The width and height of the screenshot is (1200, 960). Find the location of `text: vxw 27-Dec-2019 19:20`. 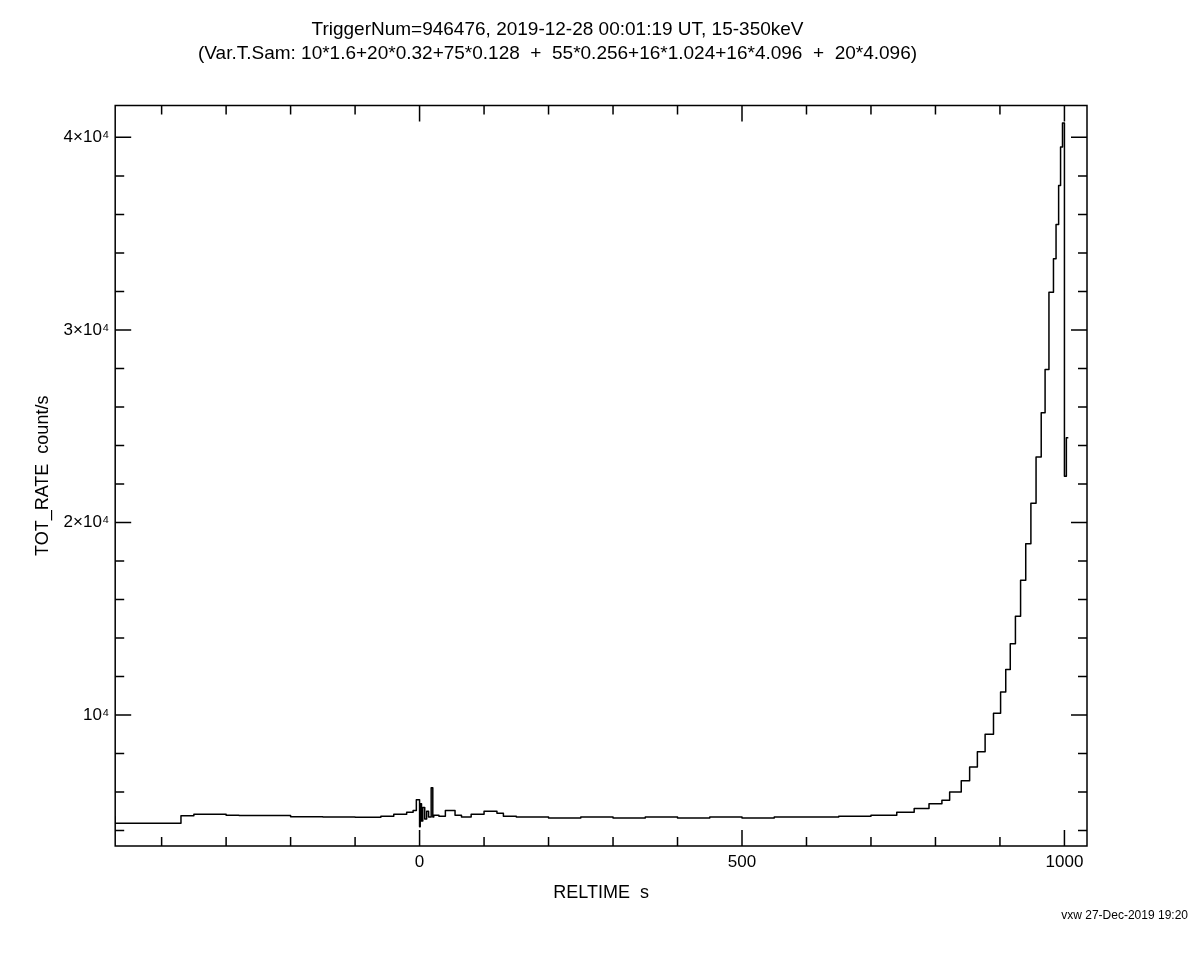

text: vxw 27-Dec-2019 19:20 is located at coordinates (1124, 915).